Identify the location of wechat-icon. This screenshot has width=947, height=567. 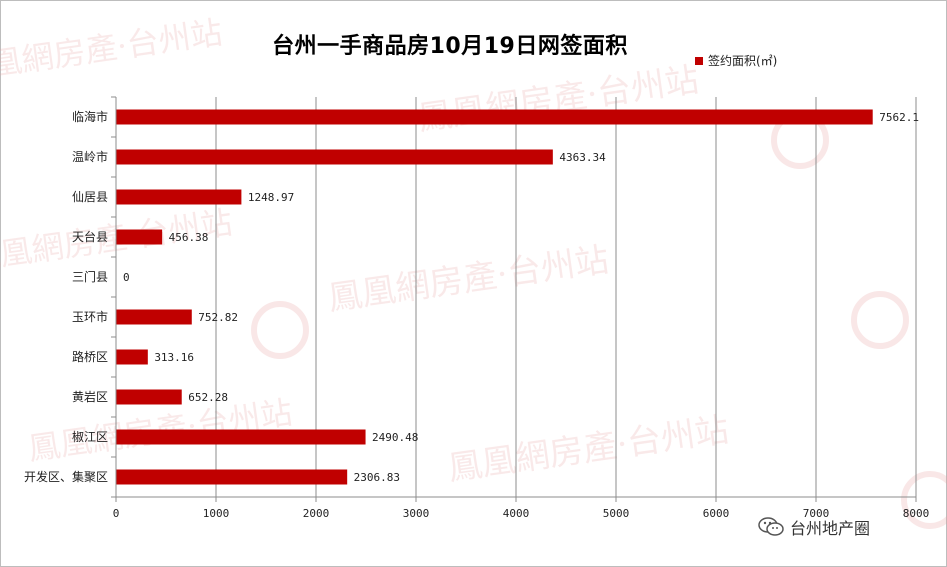
(771, 527).